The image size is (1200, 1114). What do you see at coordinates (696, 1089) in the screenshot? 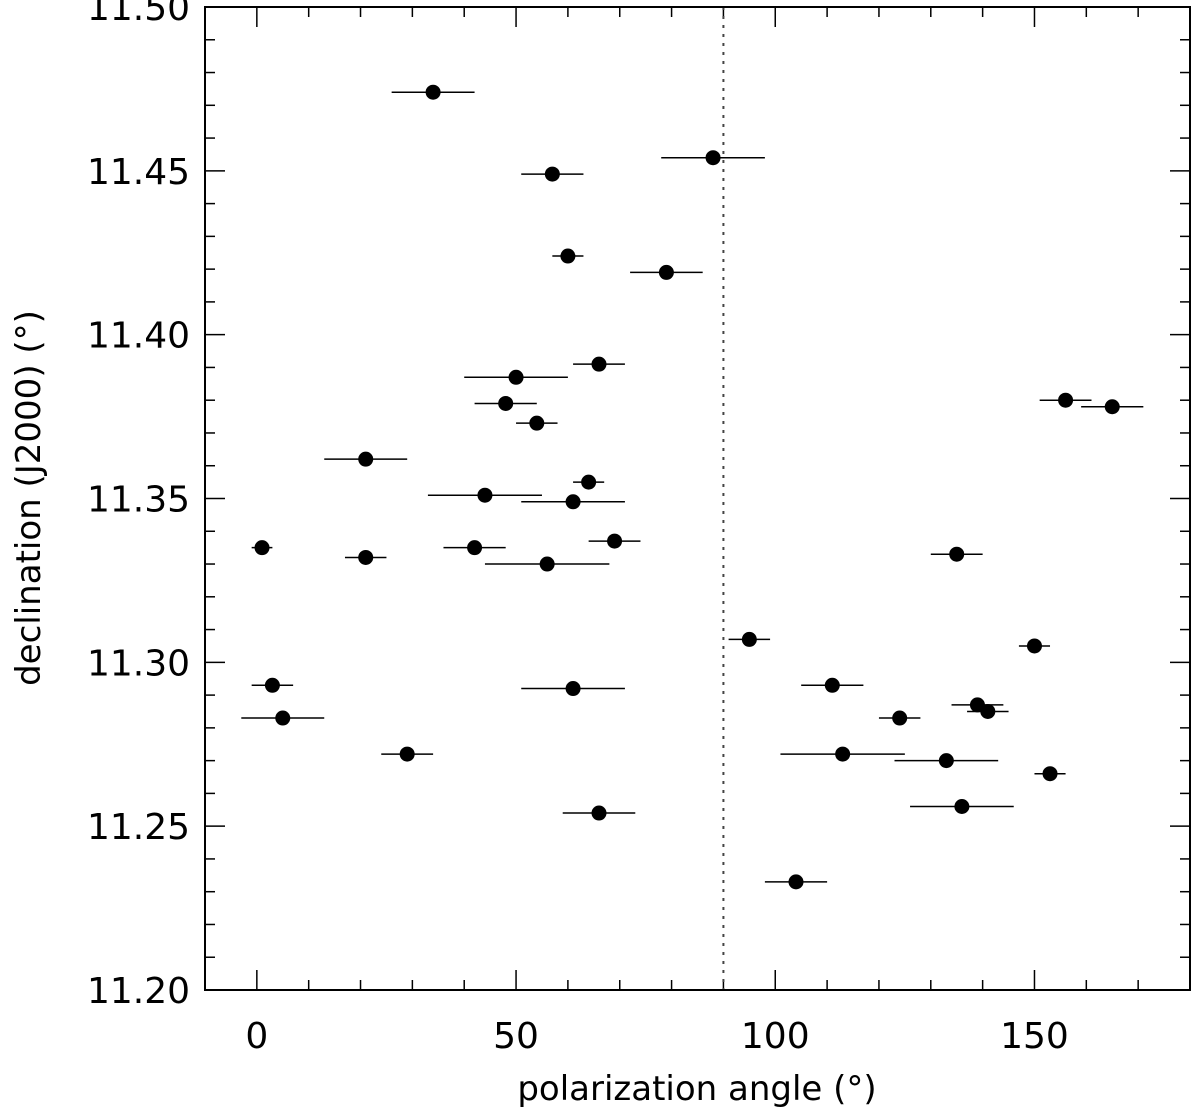
I see `x-axis-label: polarization angle (°)` at bounding box center [696, 1089].